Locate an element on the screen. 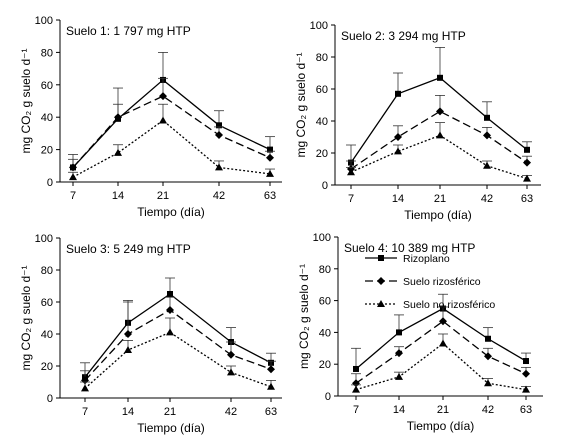 The width and height of the screenshot is (582, 443). legend-label: Rizoplano is located at coordinates (426, 259).